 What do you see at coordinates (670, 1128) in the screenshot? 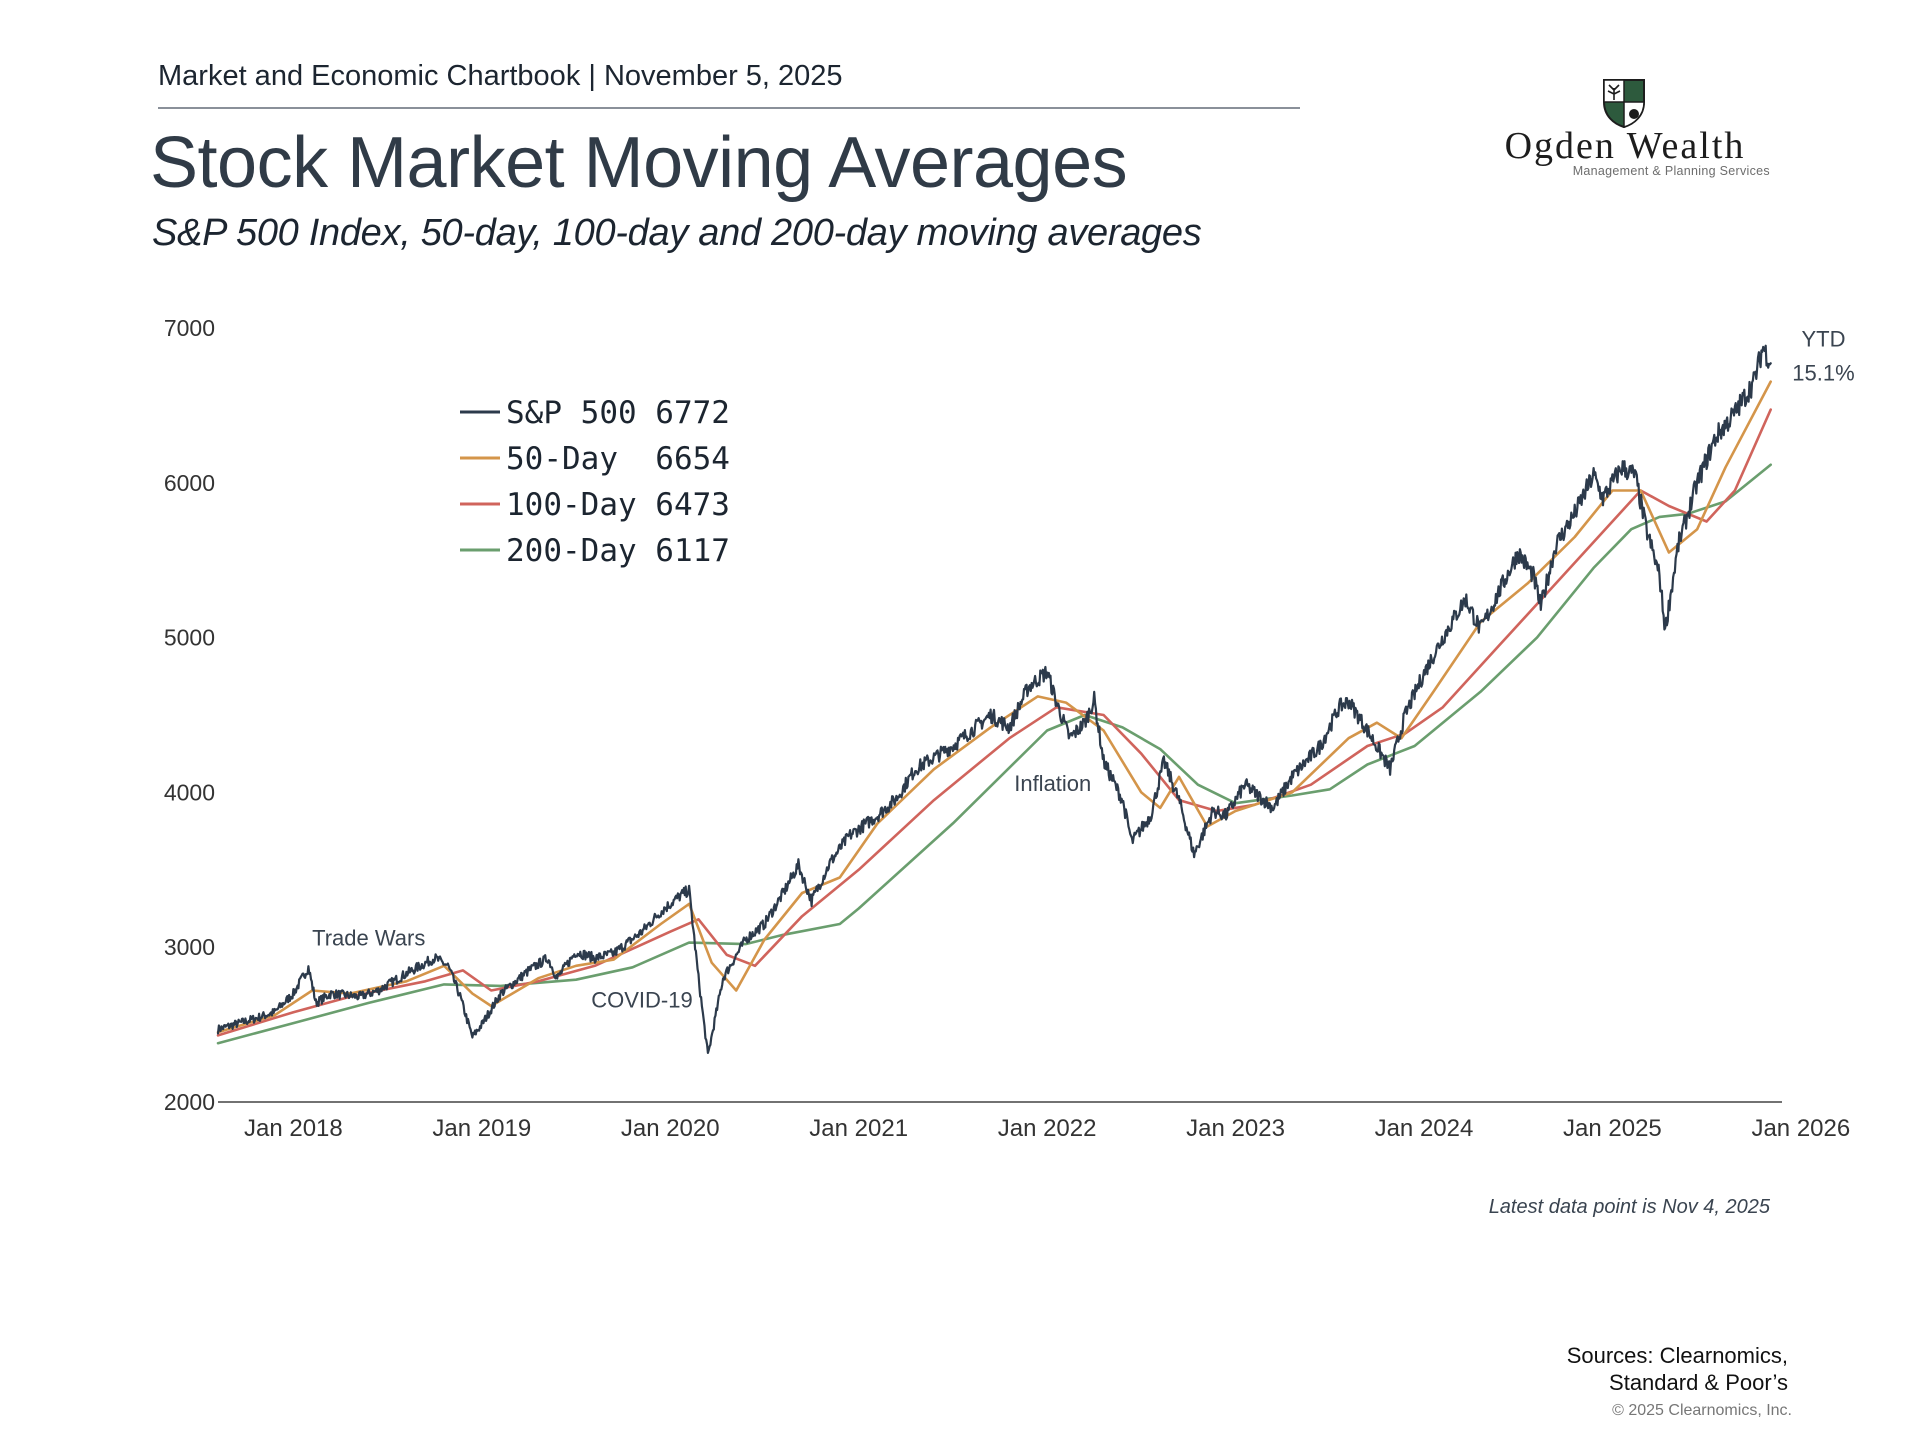
I see `x-tick-label: Jan 2020` at bounding box center [670, 1128].